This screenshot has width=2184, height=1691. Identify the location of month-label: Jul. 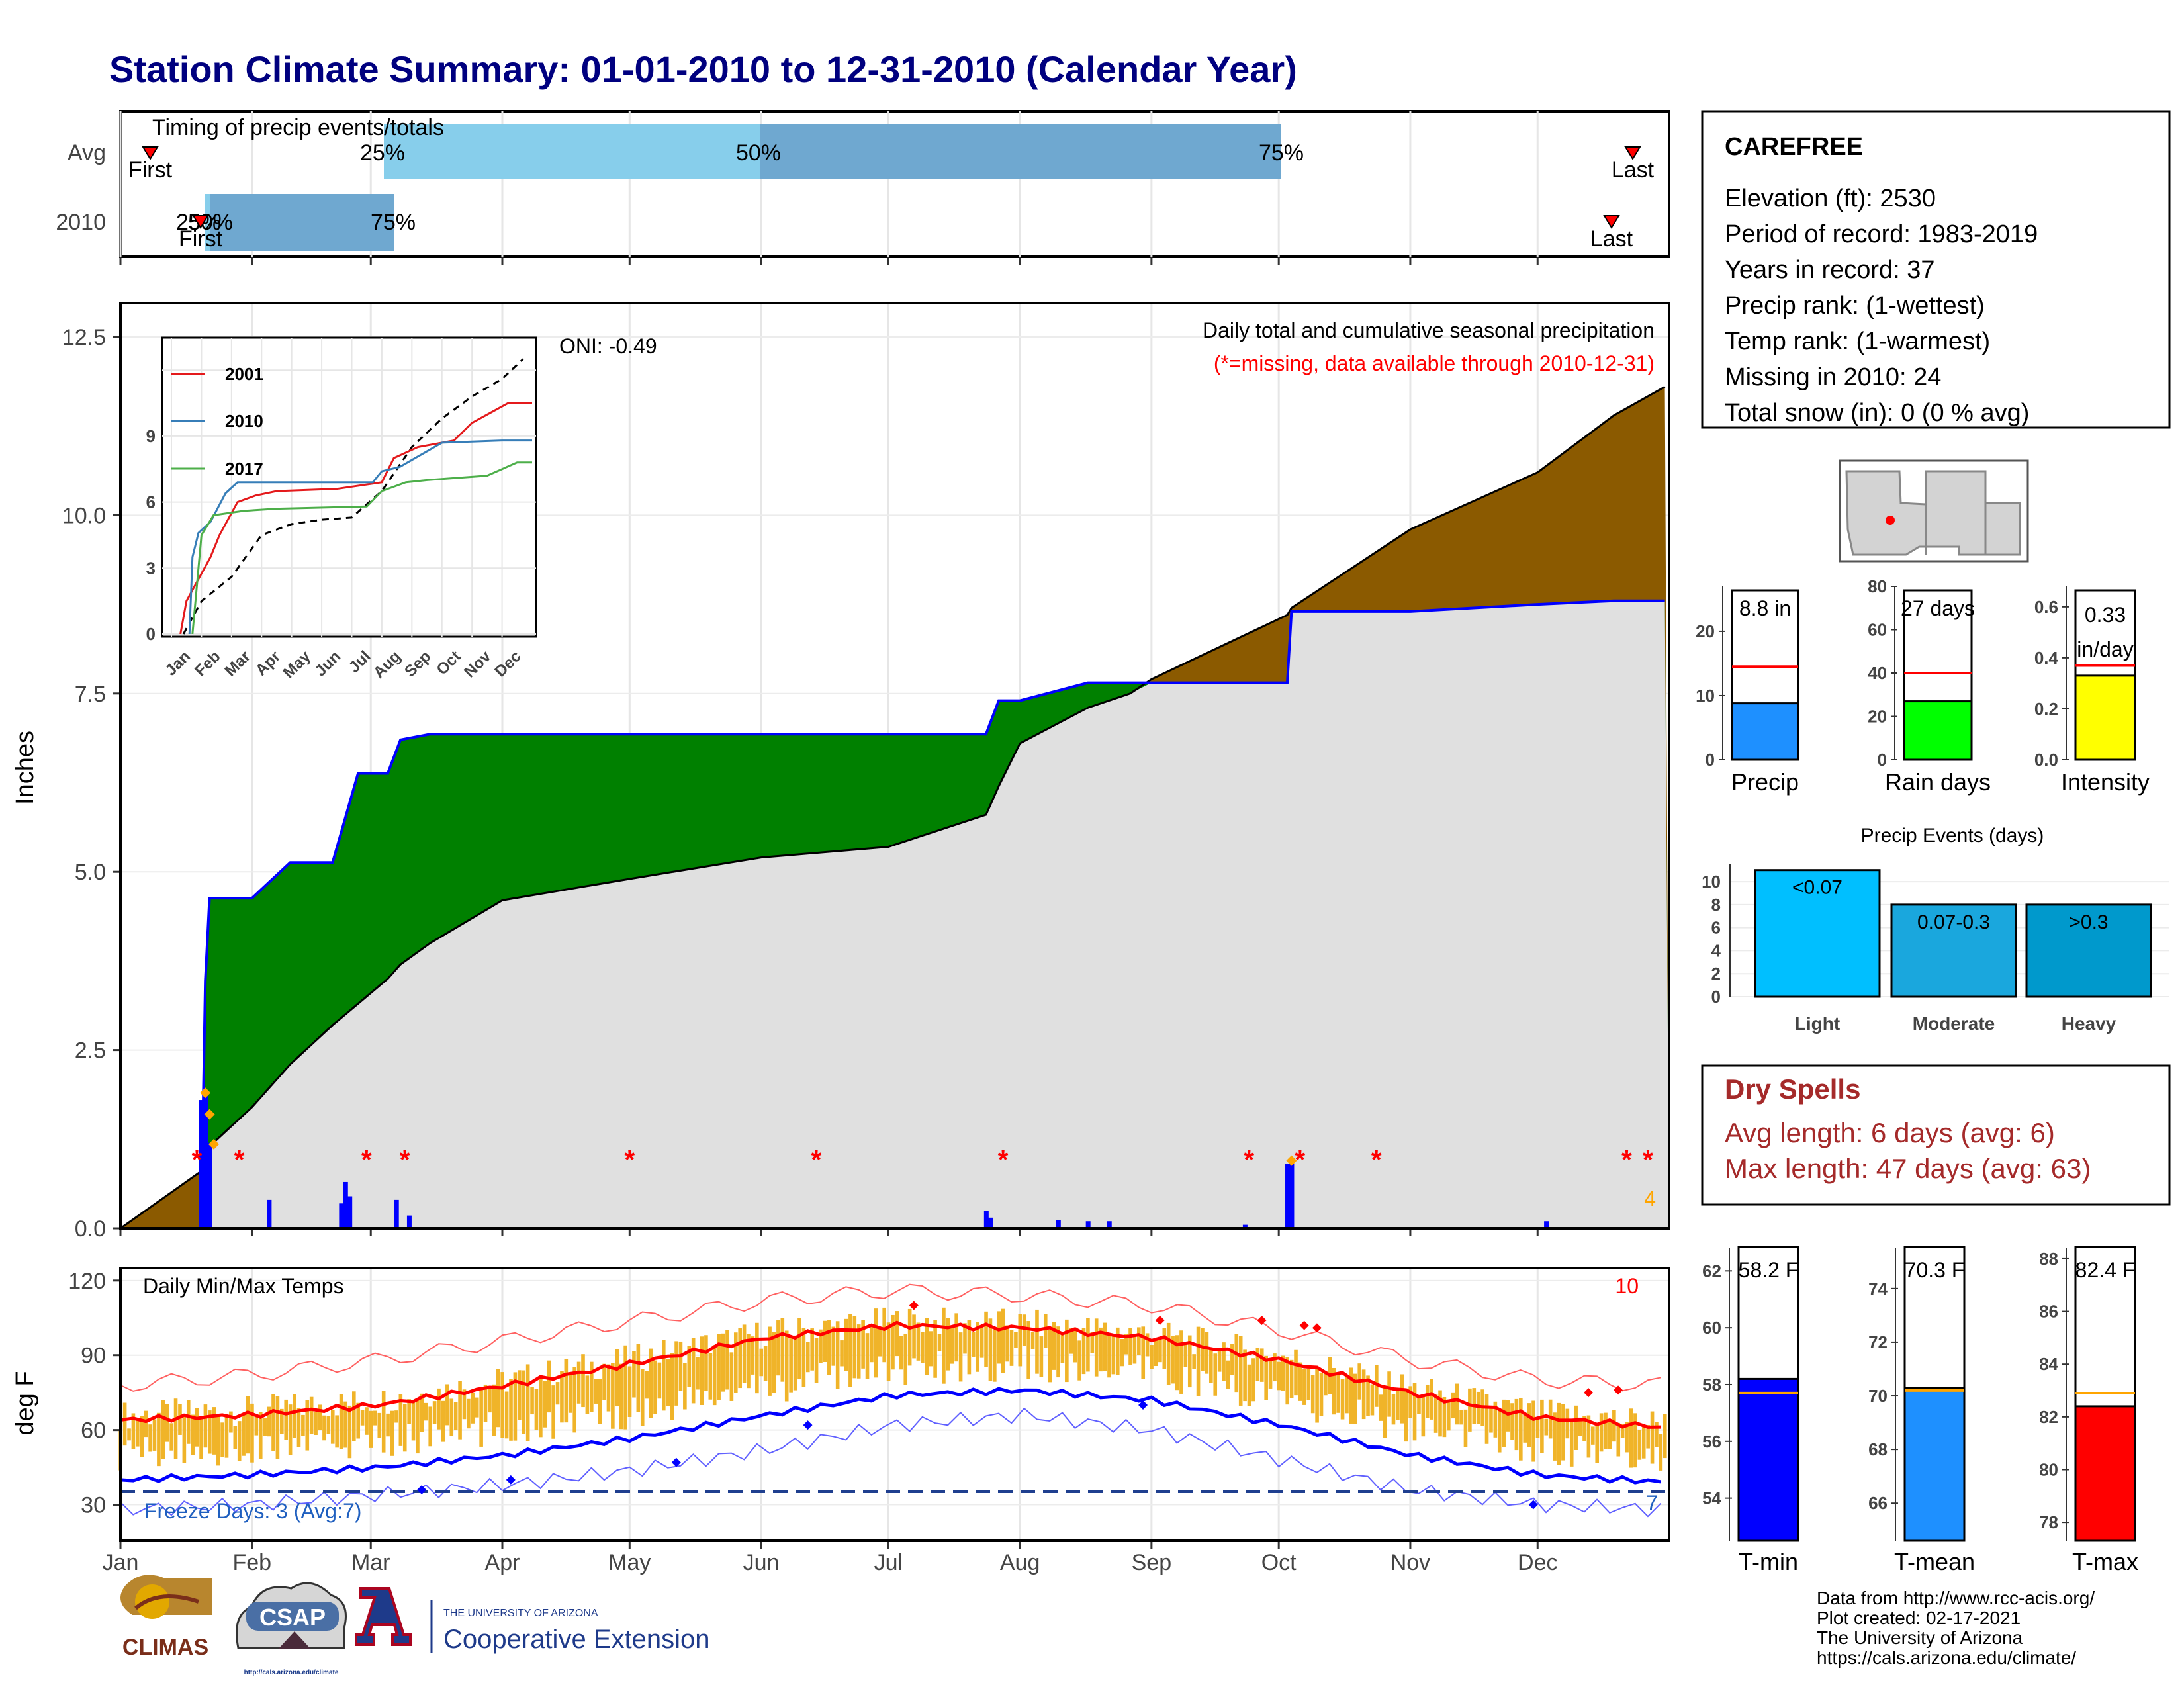
(889, 1563).